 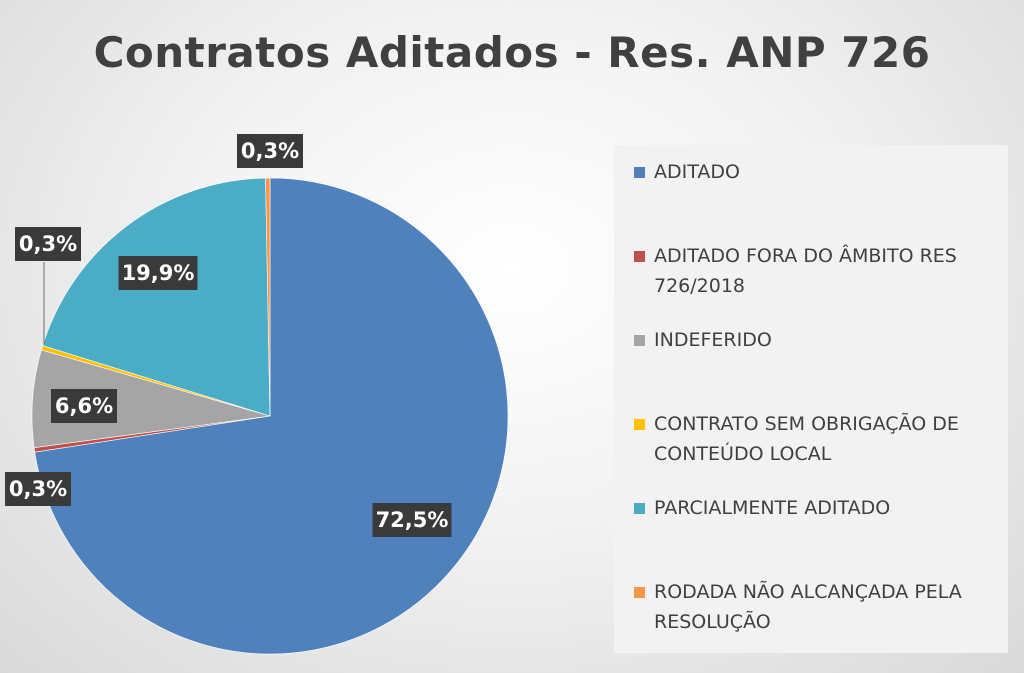 I want to click on legend-label: PARCIALMENTE ADITADO, so click(x=772, y=508).